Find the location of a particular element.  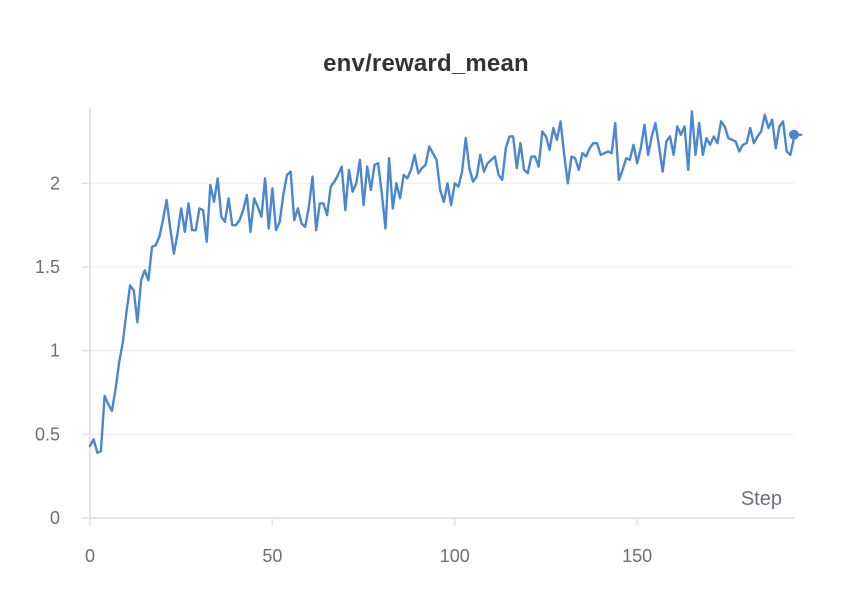

x-tick-label: 150 is located at coordinates (637, 556).